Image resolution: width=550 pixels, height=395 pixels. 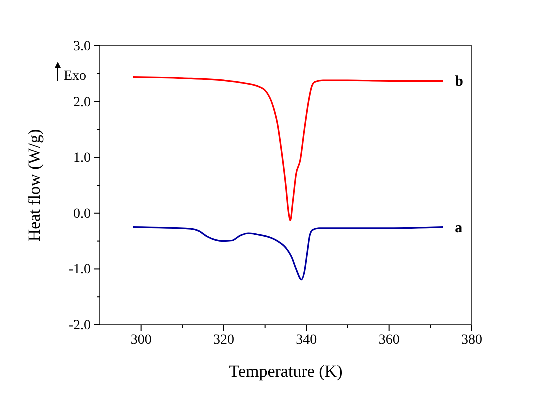 What do you see at coordinates (82, 214) in the screenshot?
I see `y-tick-label: 0.0` at bounding box center [82, 214].